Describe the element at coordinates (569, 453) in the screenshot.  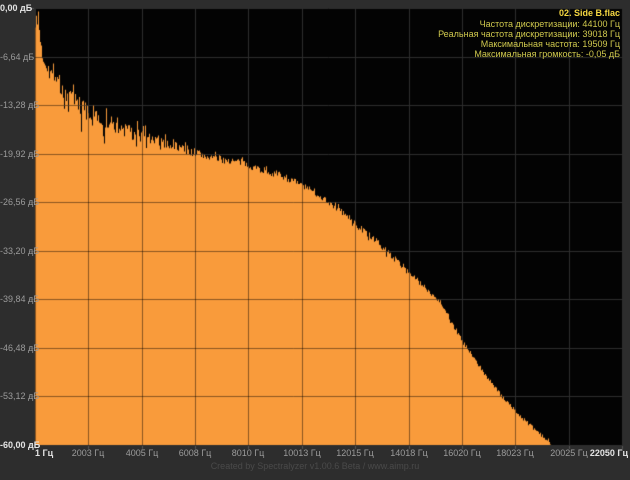
I see `hz-tick-label: 20025 Гц` at that location.